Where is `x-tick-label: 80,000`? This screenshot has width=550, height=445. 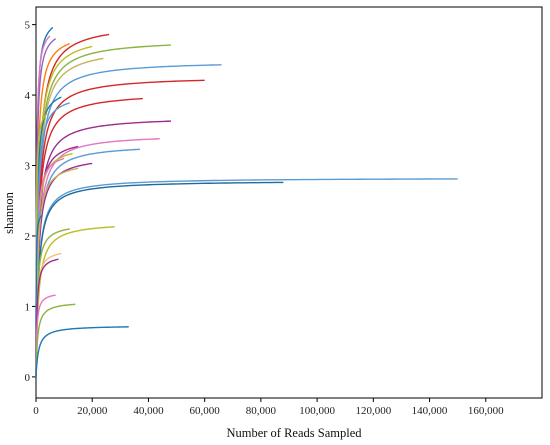 x-tick-label: 80,000 is located at coordinates (261, 411).